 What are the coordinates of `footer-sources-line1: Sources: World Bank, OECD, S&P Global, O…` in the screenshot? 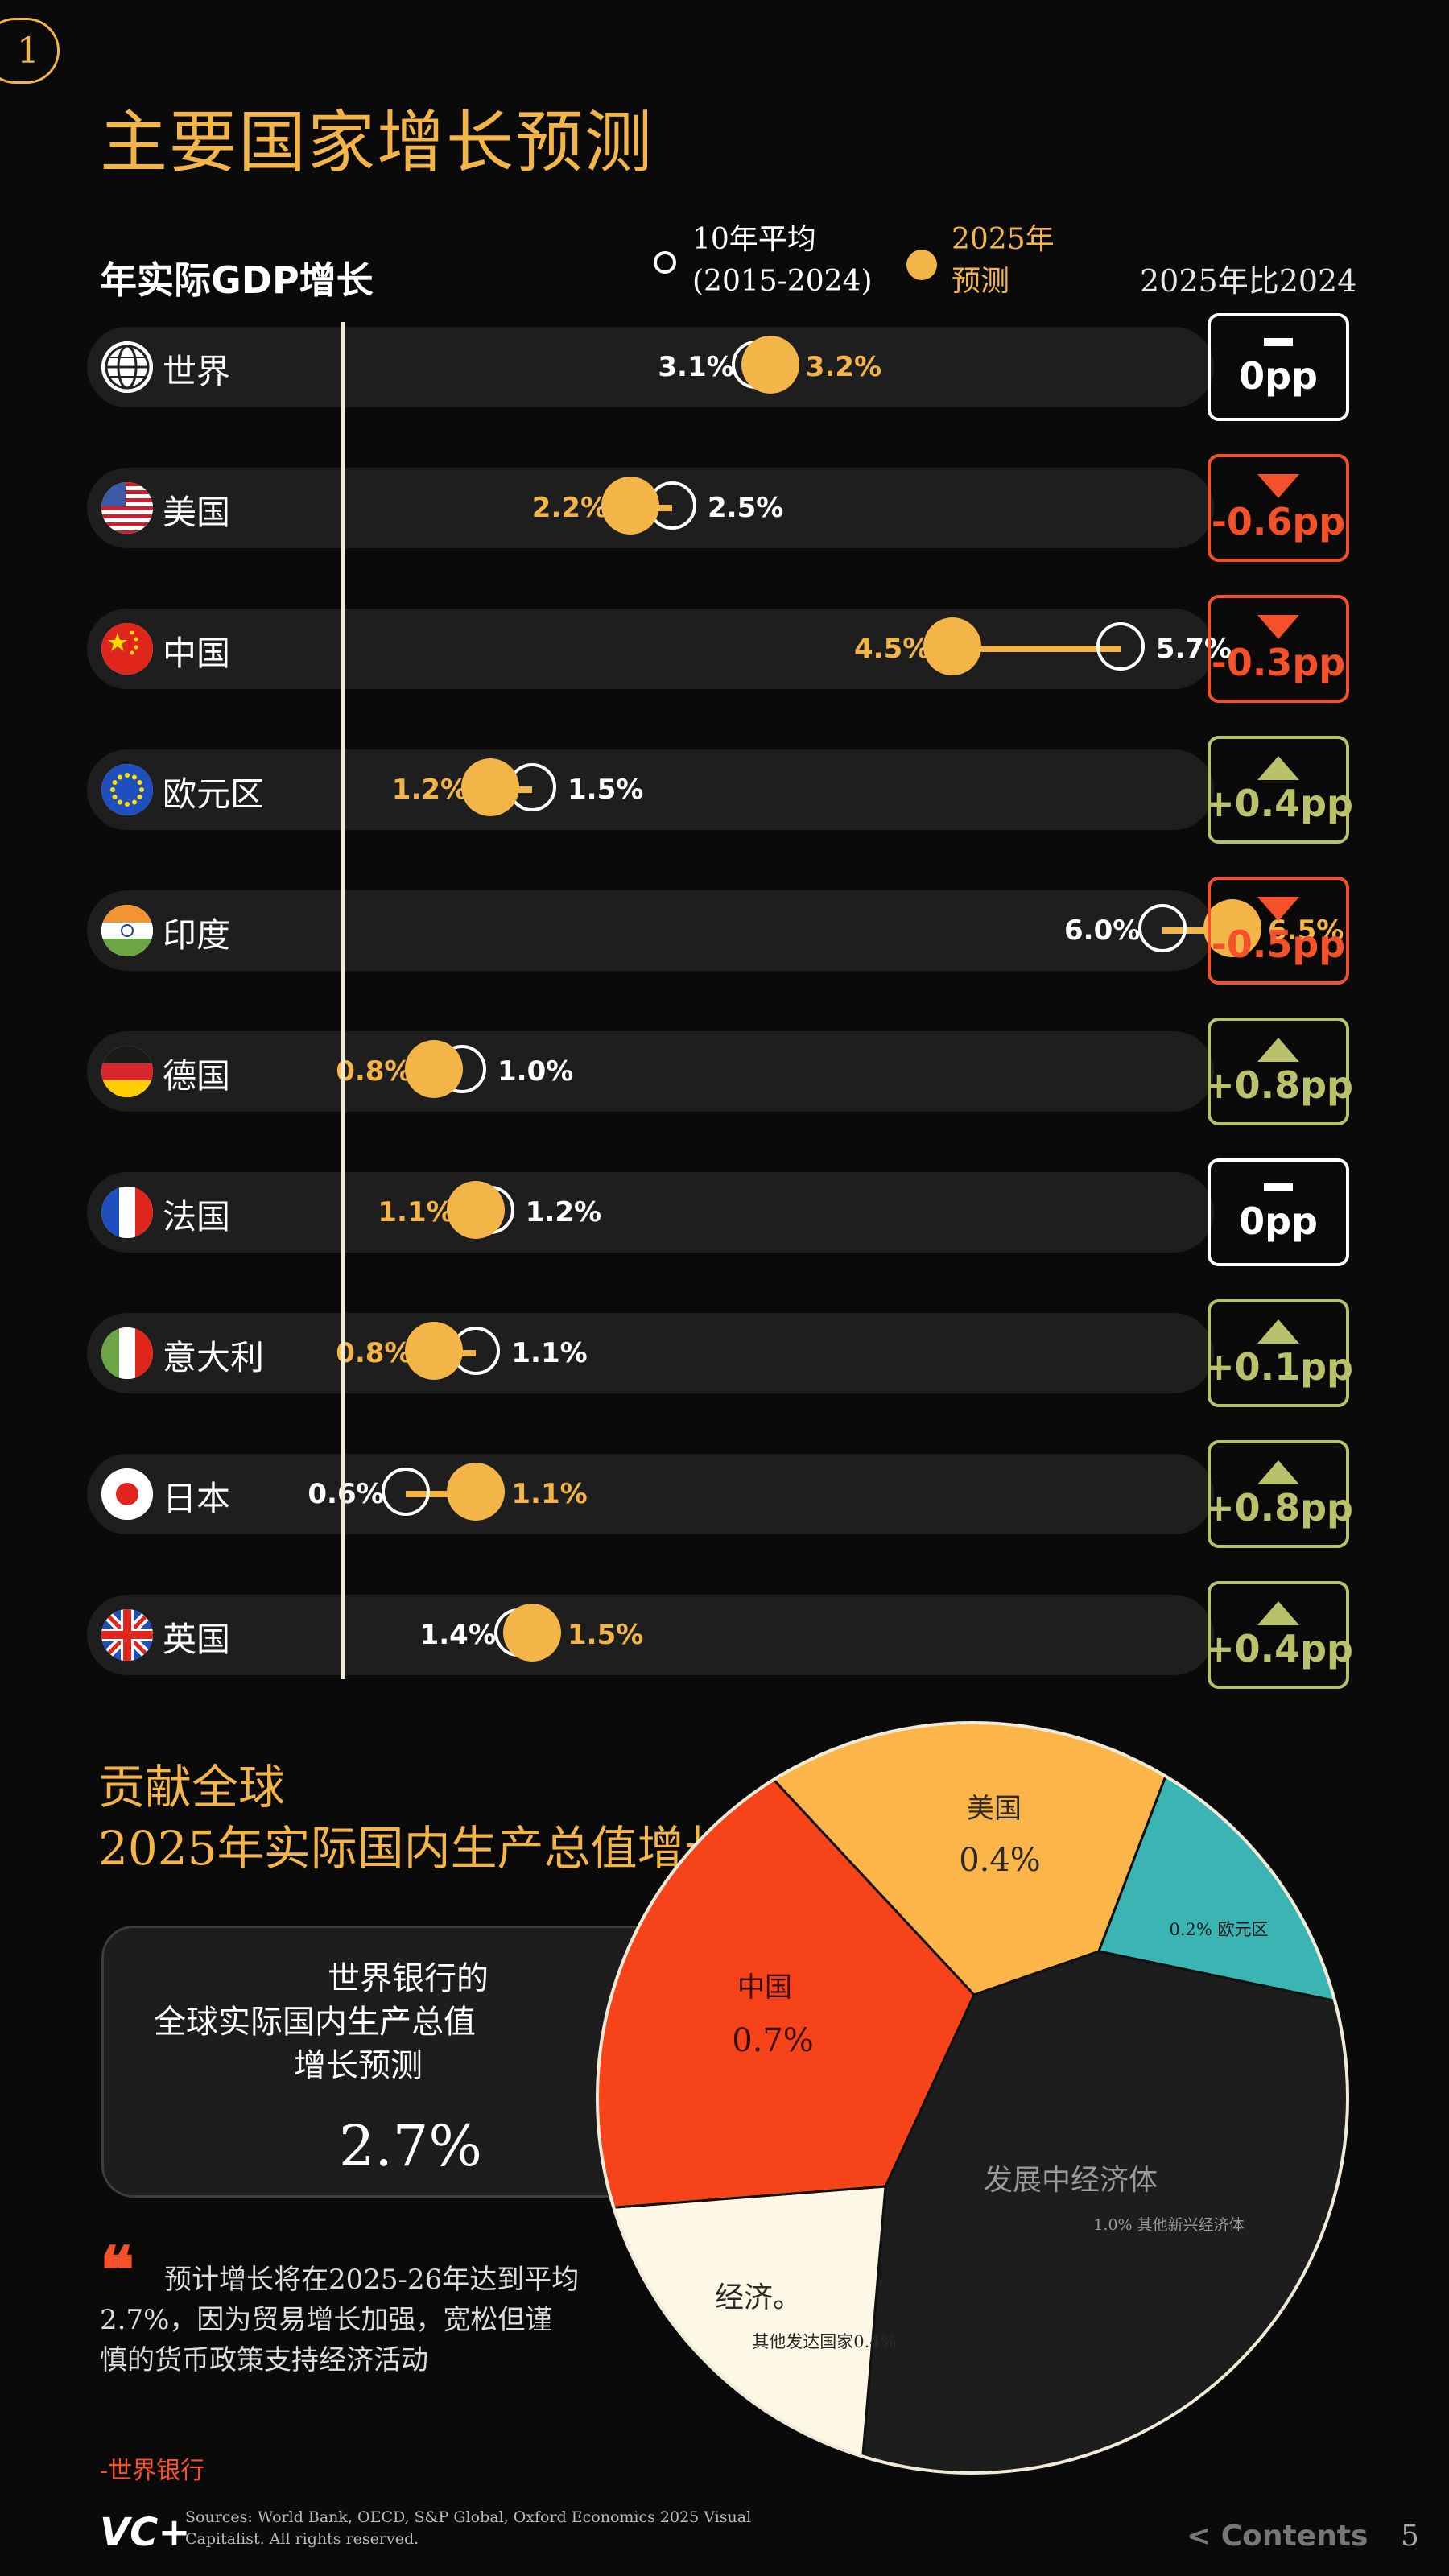 It's located at (468, 2517).